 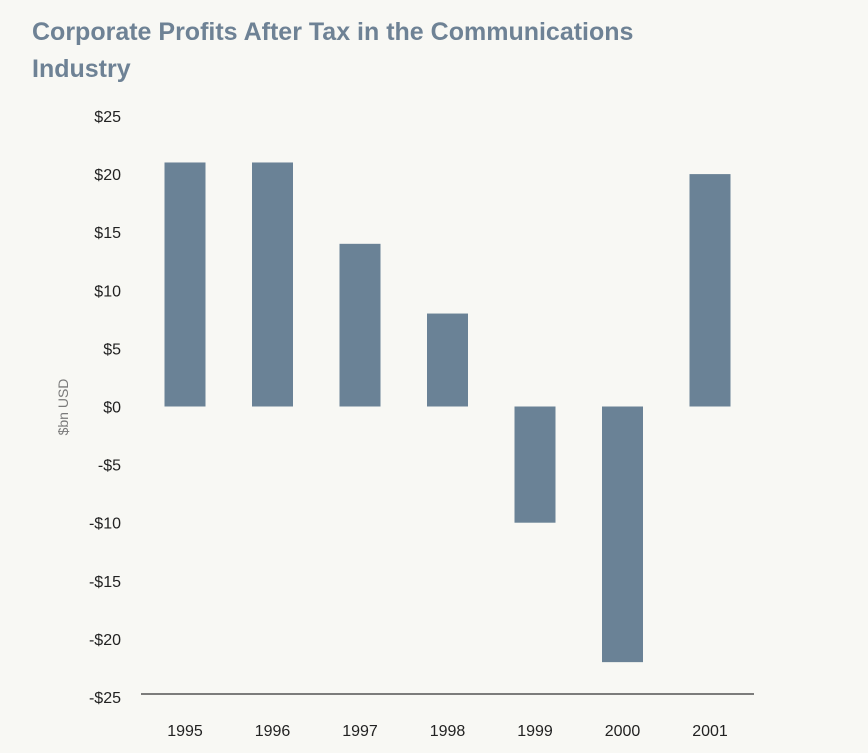 I want to click on bar-1999, so click(x=535, y=464).